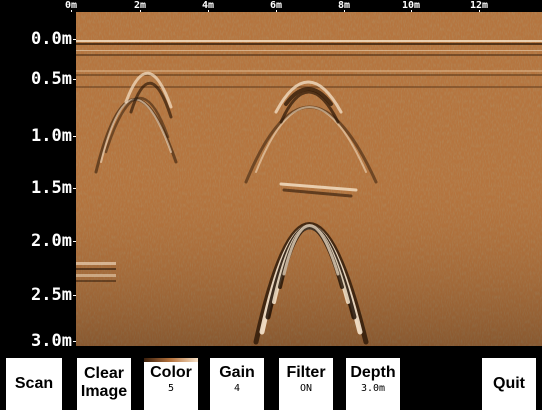 The image size is (542, 410). I want to click on depth-axis: 0.0m 0.5m 1.0m 1.5m 2.0m 2.5m 3.0m, so click(38, 181).